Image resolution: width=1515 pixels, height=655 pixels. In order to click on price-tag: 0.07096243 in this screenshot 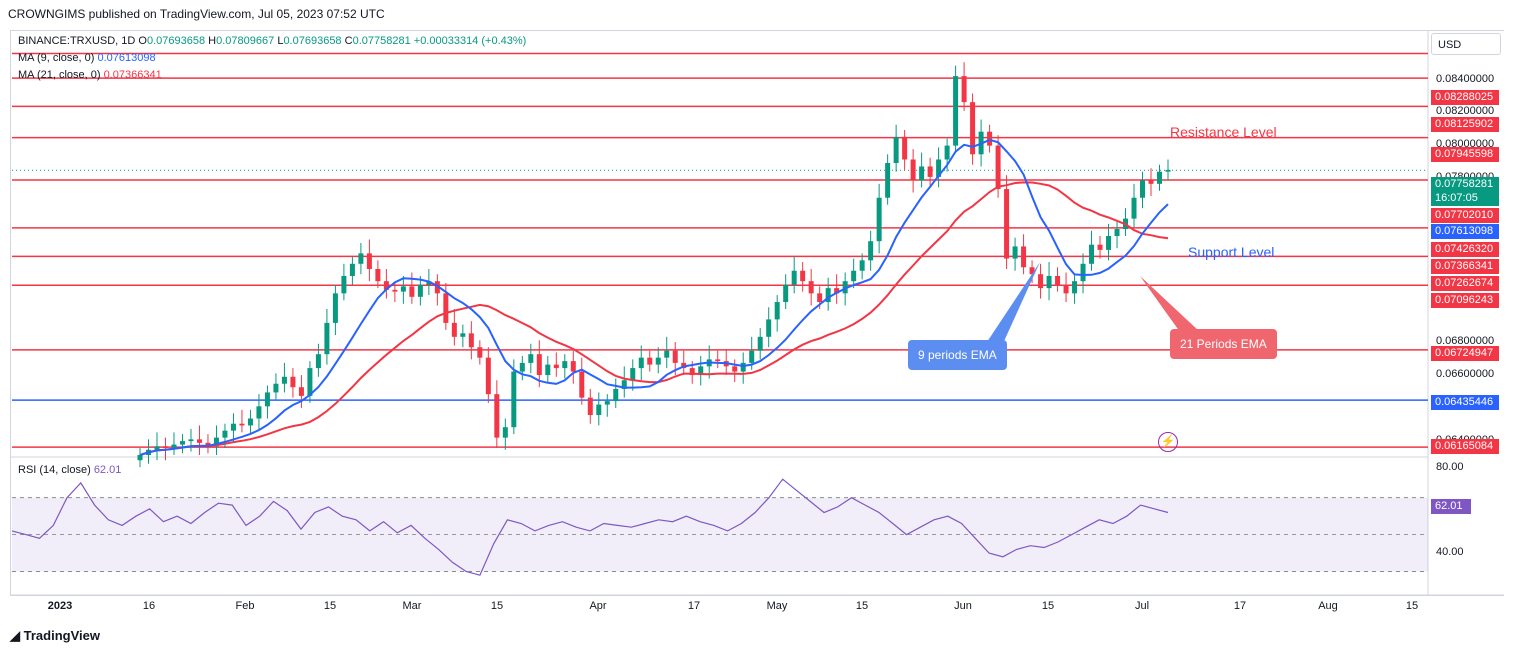, I will do `click(1465, 300)`.